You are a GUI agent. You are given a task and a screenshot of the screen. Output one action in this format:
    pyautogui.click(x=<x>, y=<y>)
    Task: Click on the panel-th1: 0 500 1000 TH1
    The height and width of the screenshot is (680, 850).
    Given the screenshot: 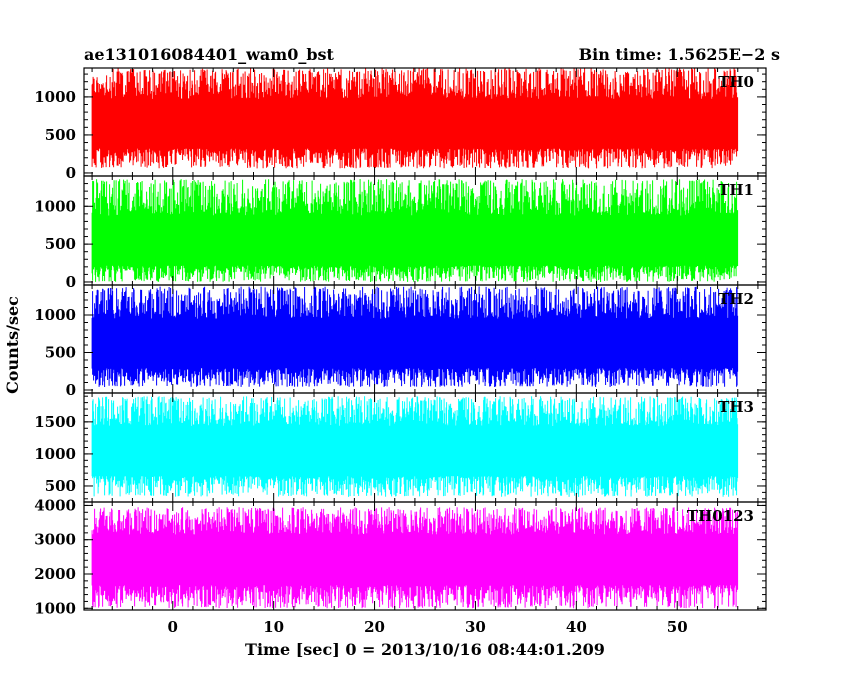 What is the action you would take?
    pyautogui.click(x=400, y=233)
    